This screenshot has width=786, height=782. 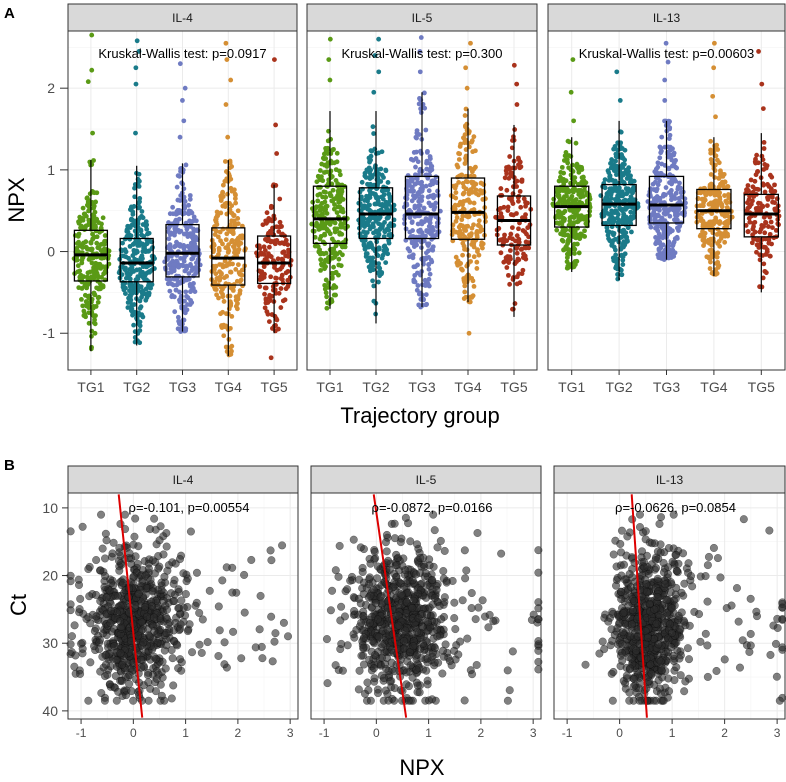 I want to click on y-tick-label: 10, so click(x=50, y=508).